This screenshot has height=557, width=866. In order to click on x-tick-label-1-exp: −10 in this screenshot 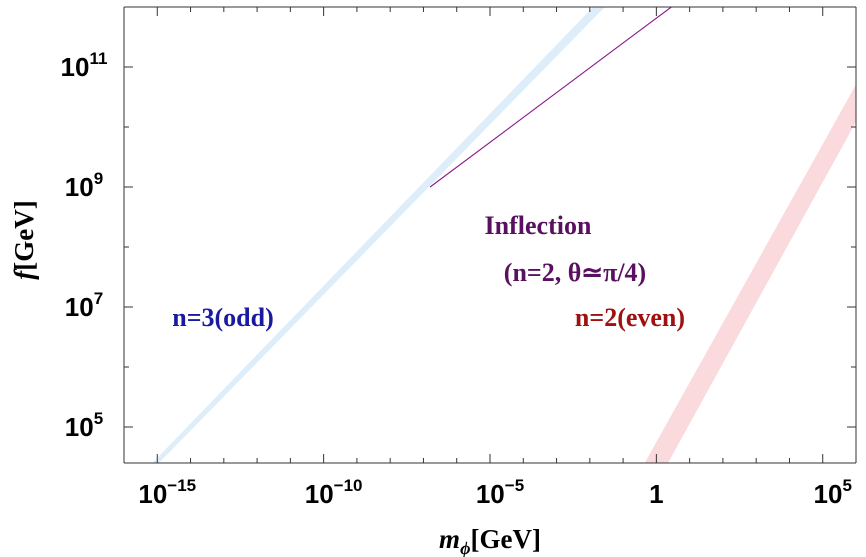, I will do `click(348, 485)`.